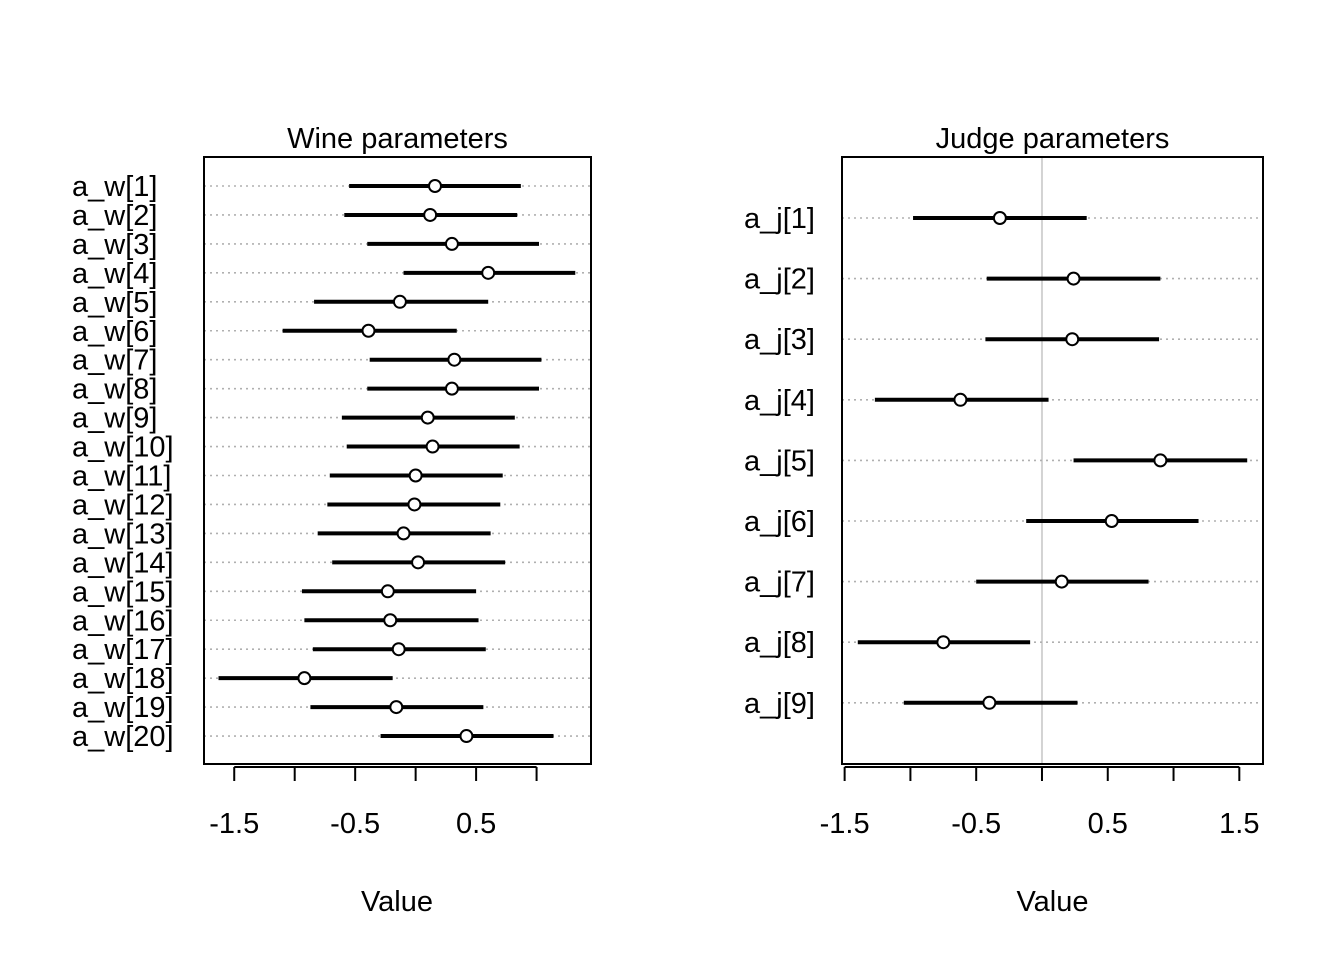  Describe the element at coordinates (114, 216) in the screenshot. I see `wine-param-label: a_w[2]` at that location.